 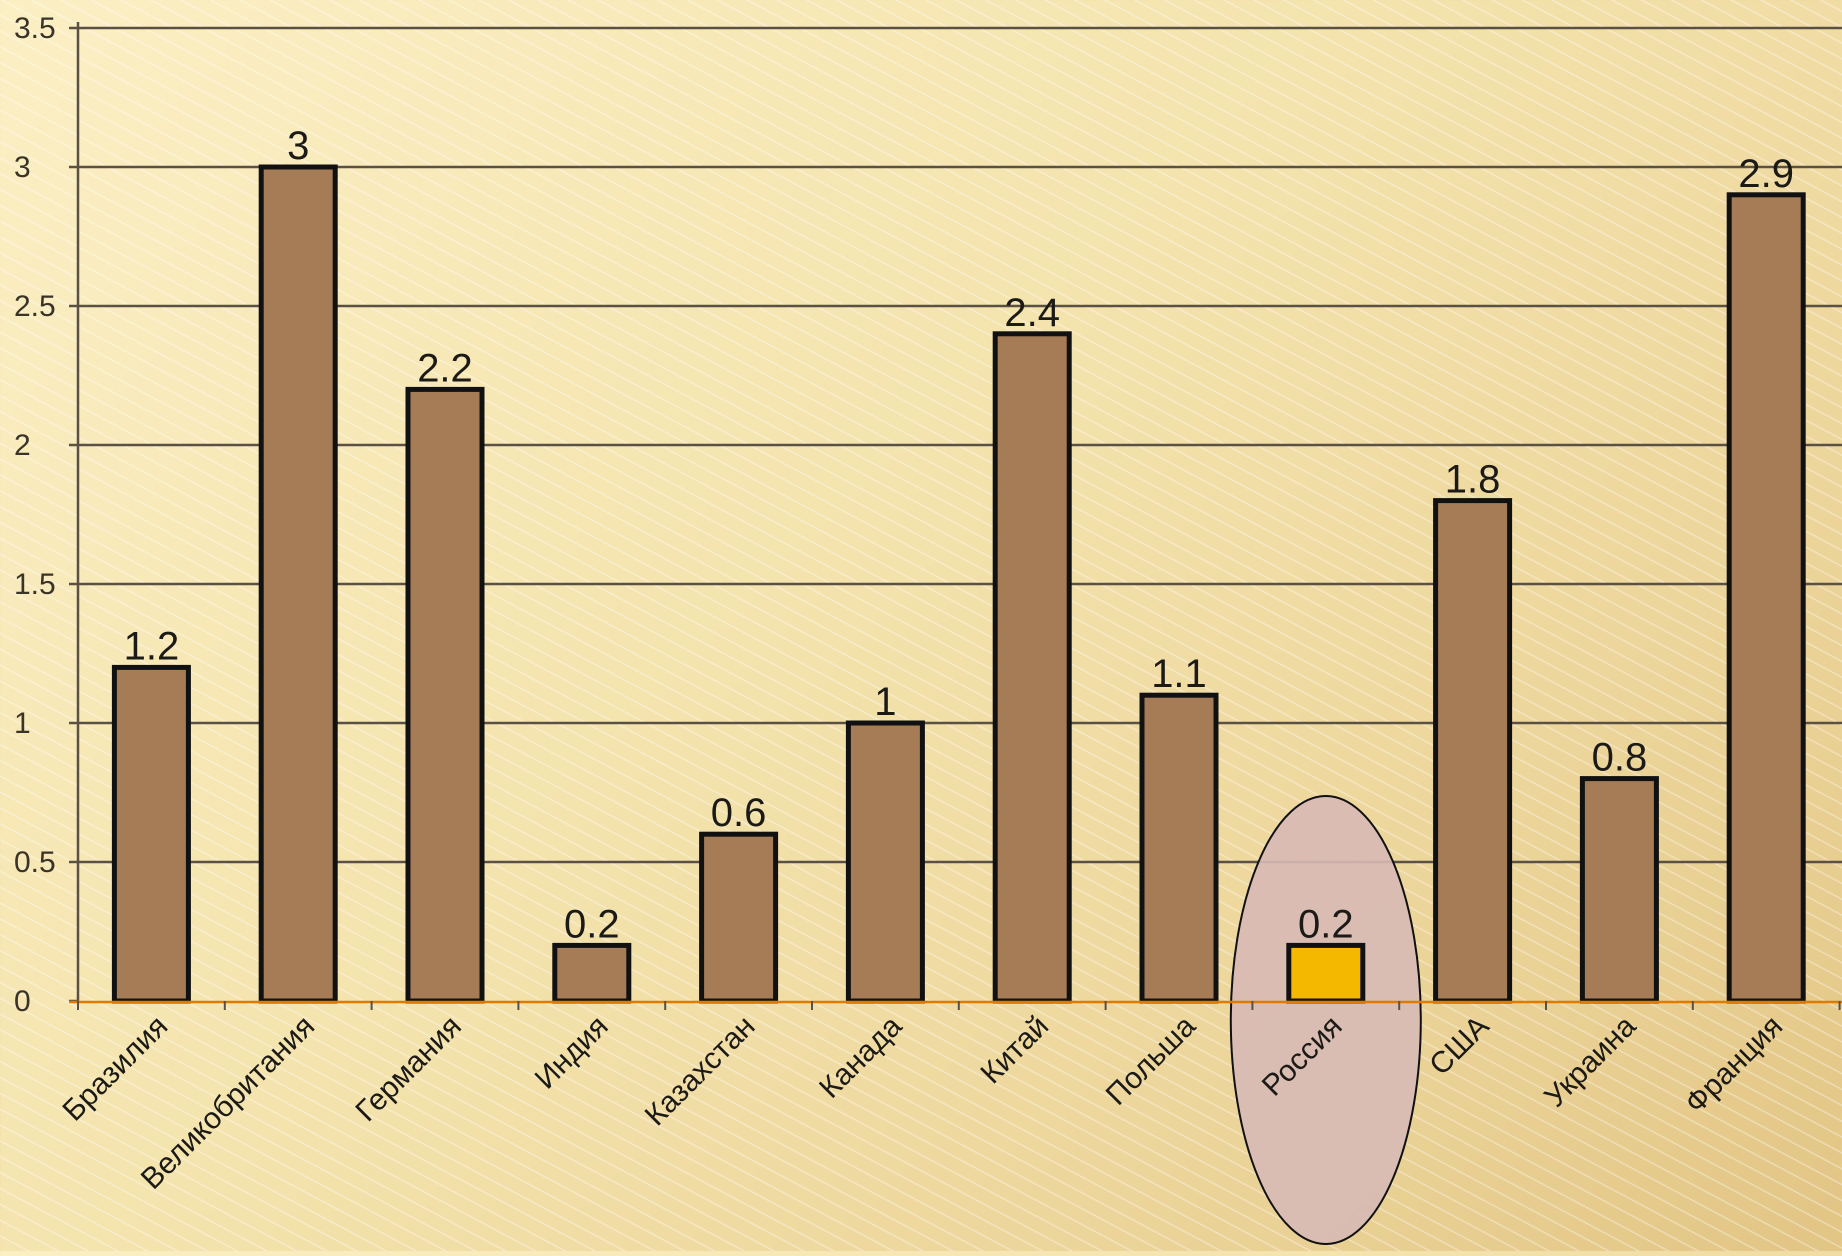 I want to click on y-tick-label: 2, so click(x=22, y=445).